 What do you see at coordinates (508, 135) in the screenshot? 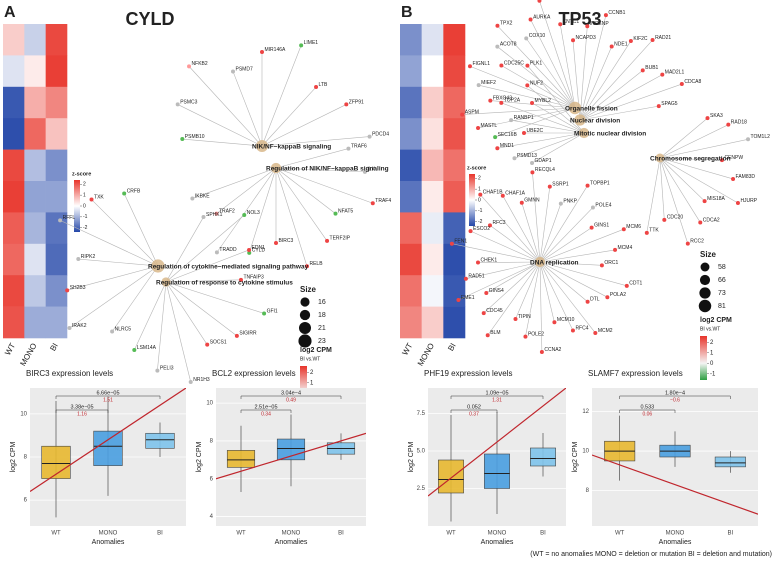
I see `gene-label: SEC16B` at bounding box center [508, 135].